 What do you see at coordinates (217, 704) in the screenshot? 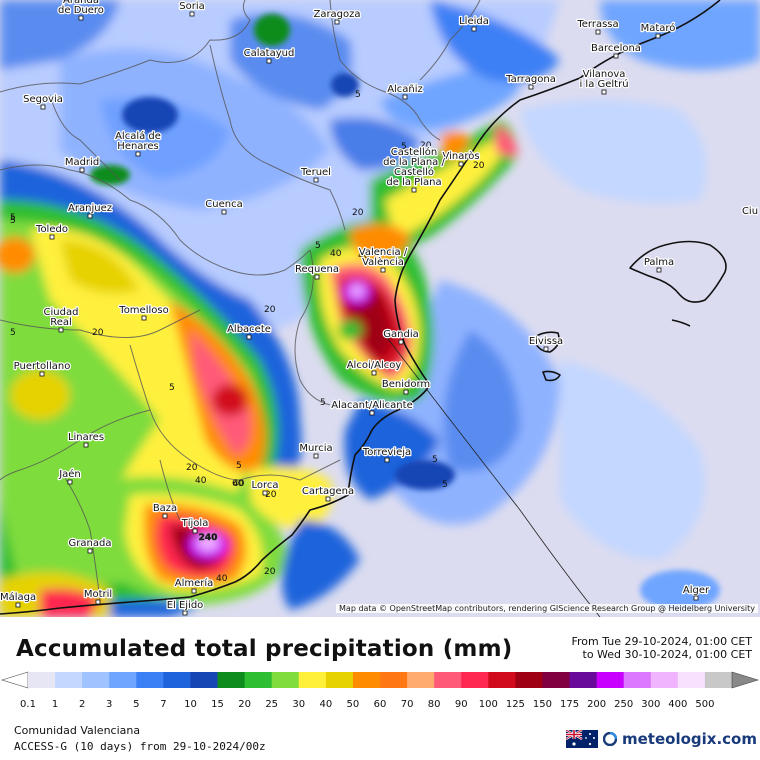
I see `scale-tick-label: 15` at bounding box center [217, 704].